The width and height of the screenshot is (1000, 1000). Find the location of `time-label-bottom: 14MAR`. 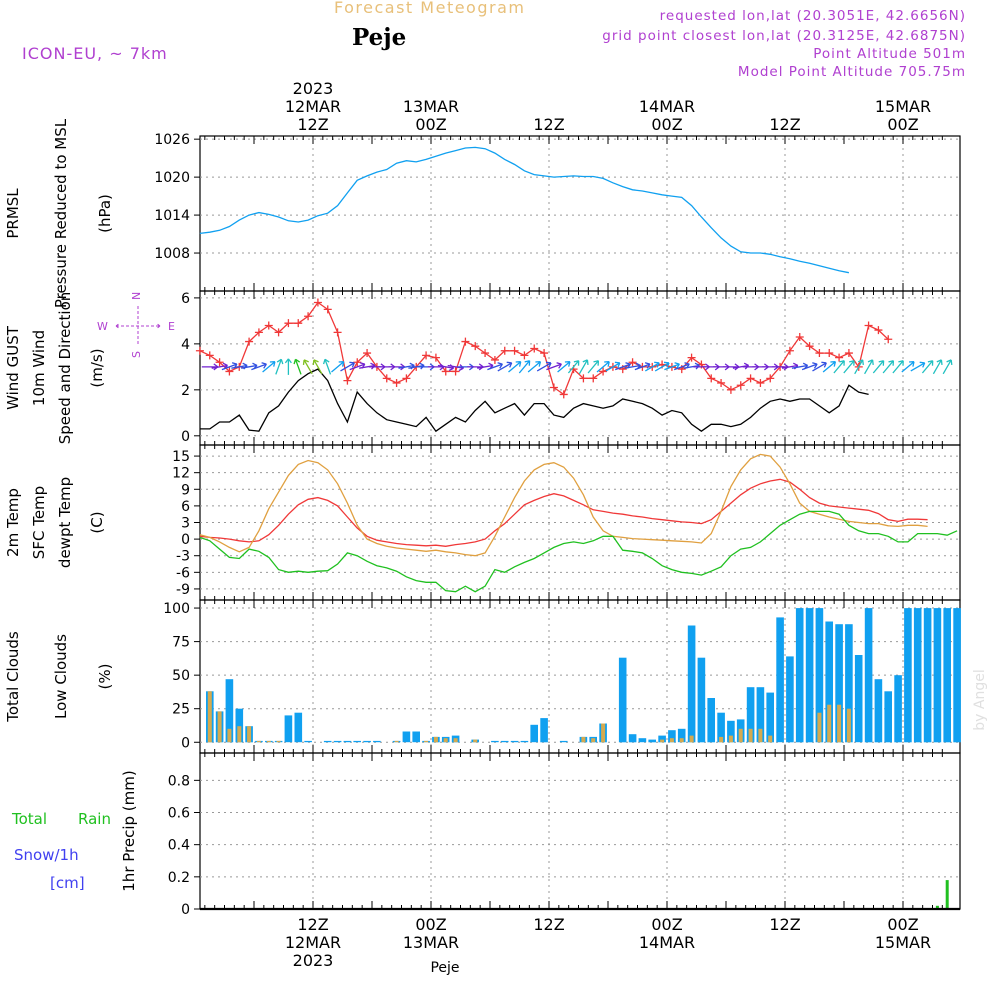

time-label-bottom: 14MAR is located at coordinates (667, 942).